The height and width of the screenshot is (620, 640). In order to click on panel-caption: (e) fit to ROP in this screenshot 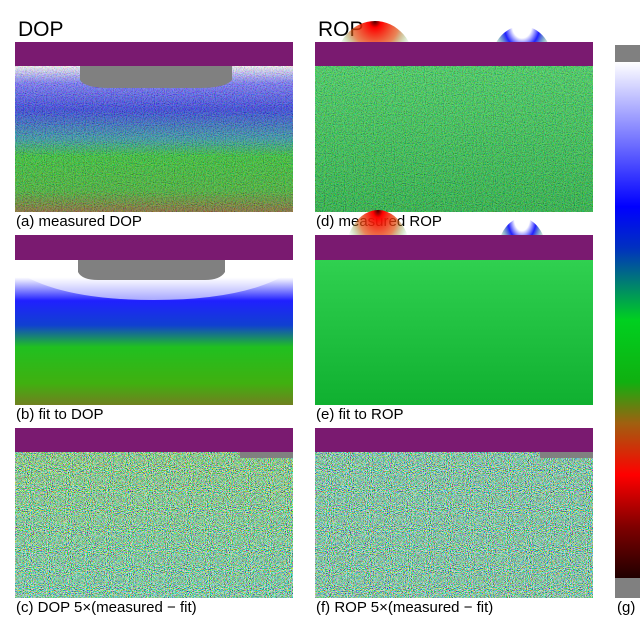, I will do `click(360, 414)`.